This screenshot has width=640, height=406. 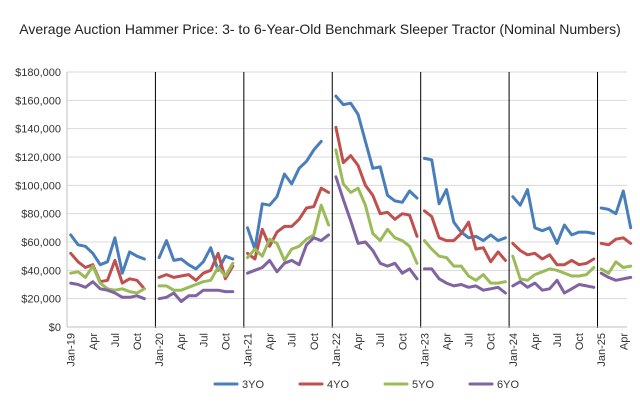 What do you see at coordinates (55, 328) in the screenshot?
I see `y-tick-label: $0` at bounding box center [55, 328].